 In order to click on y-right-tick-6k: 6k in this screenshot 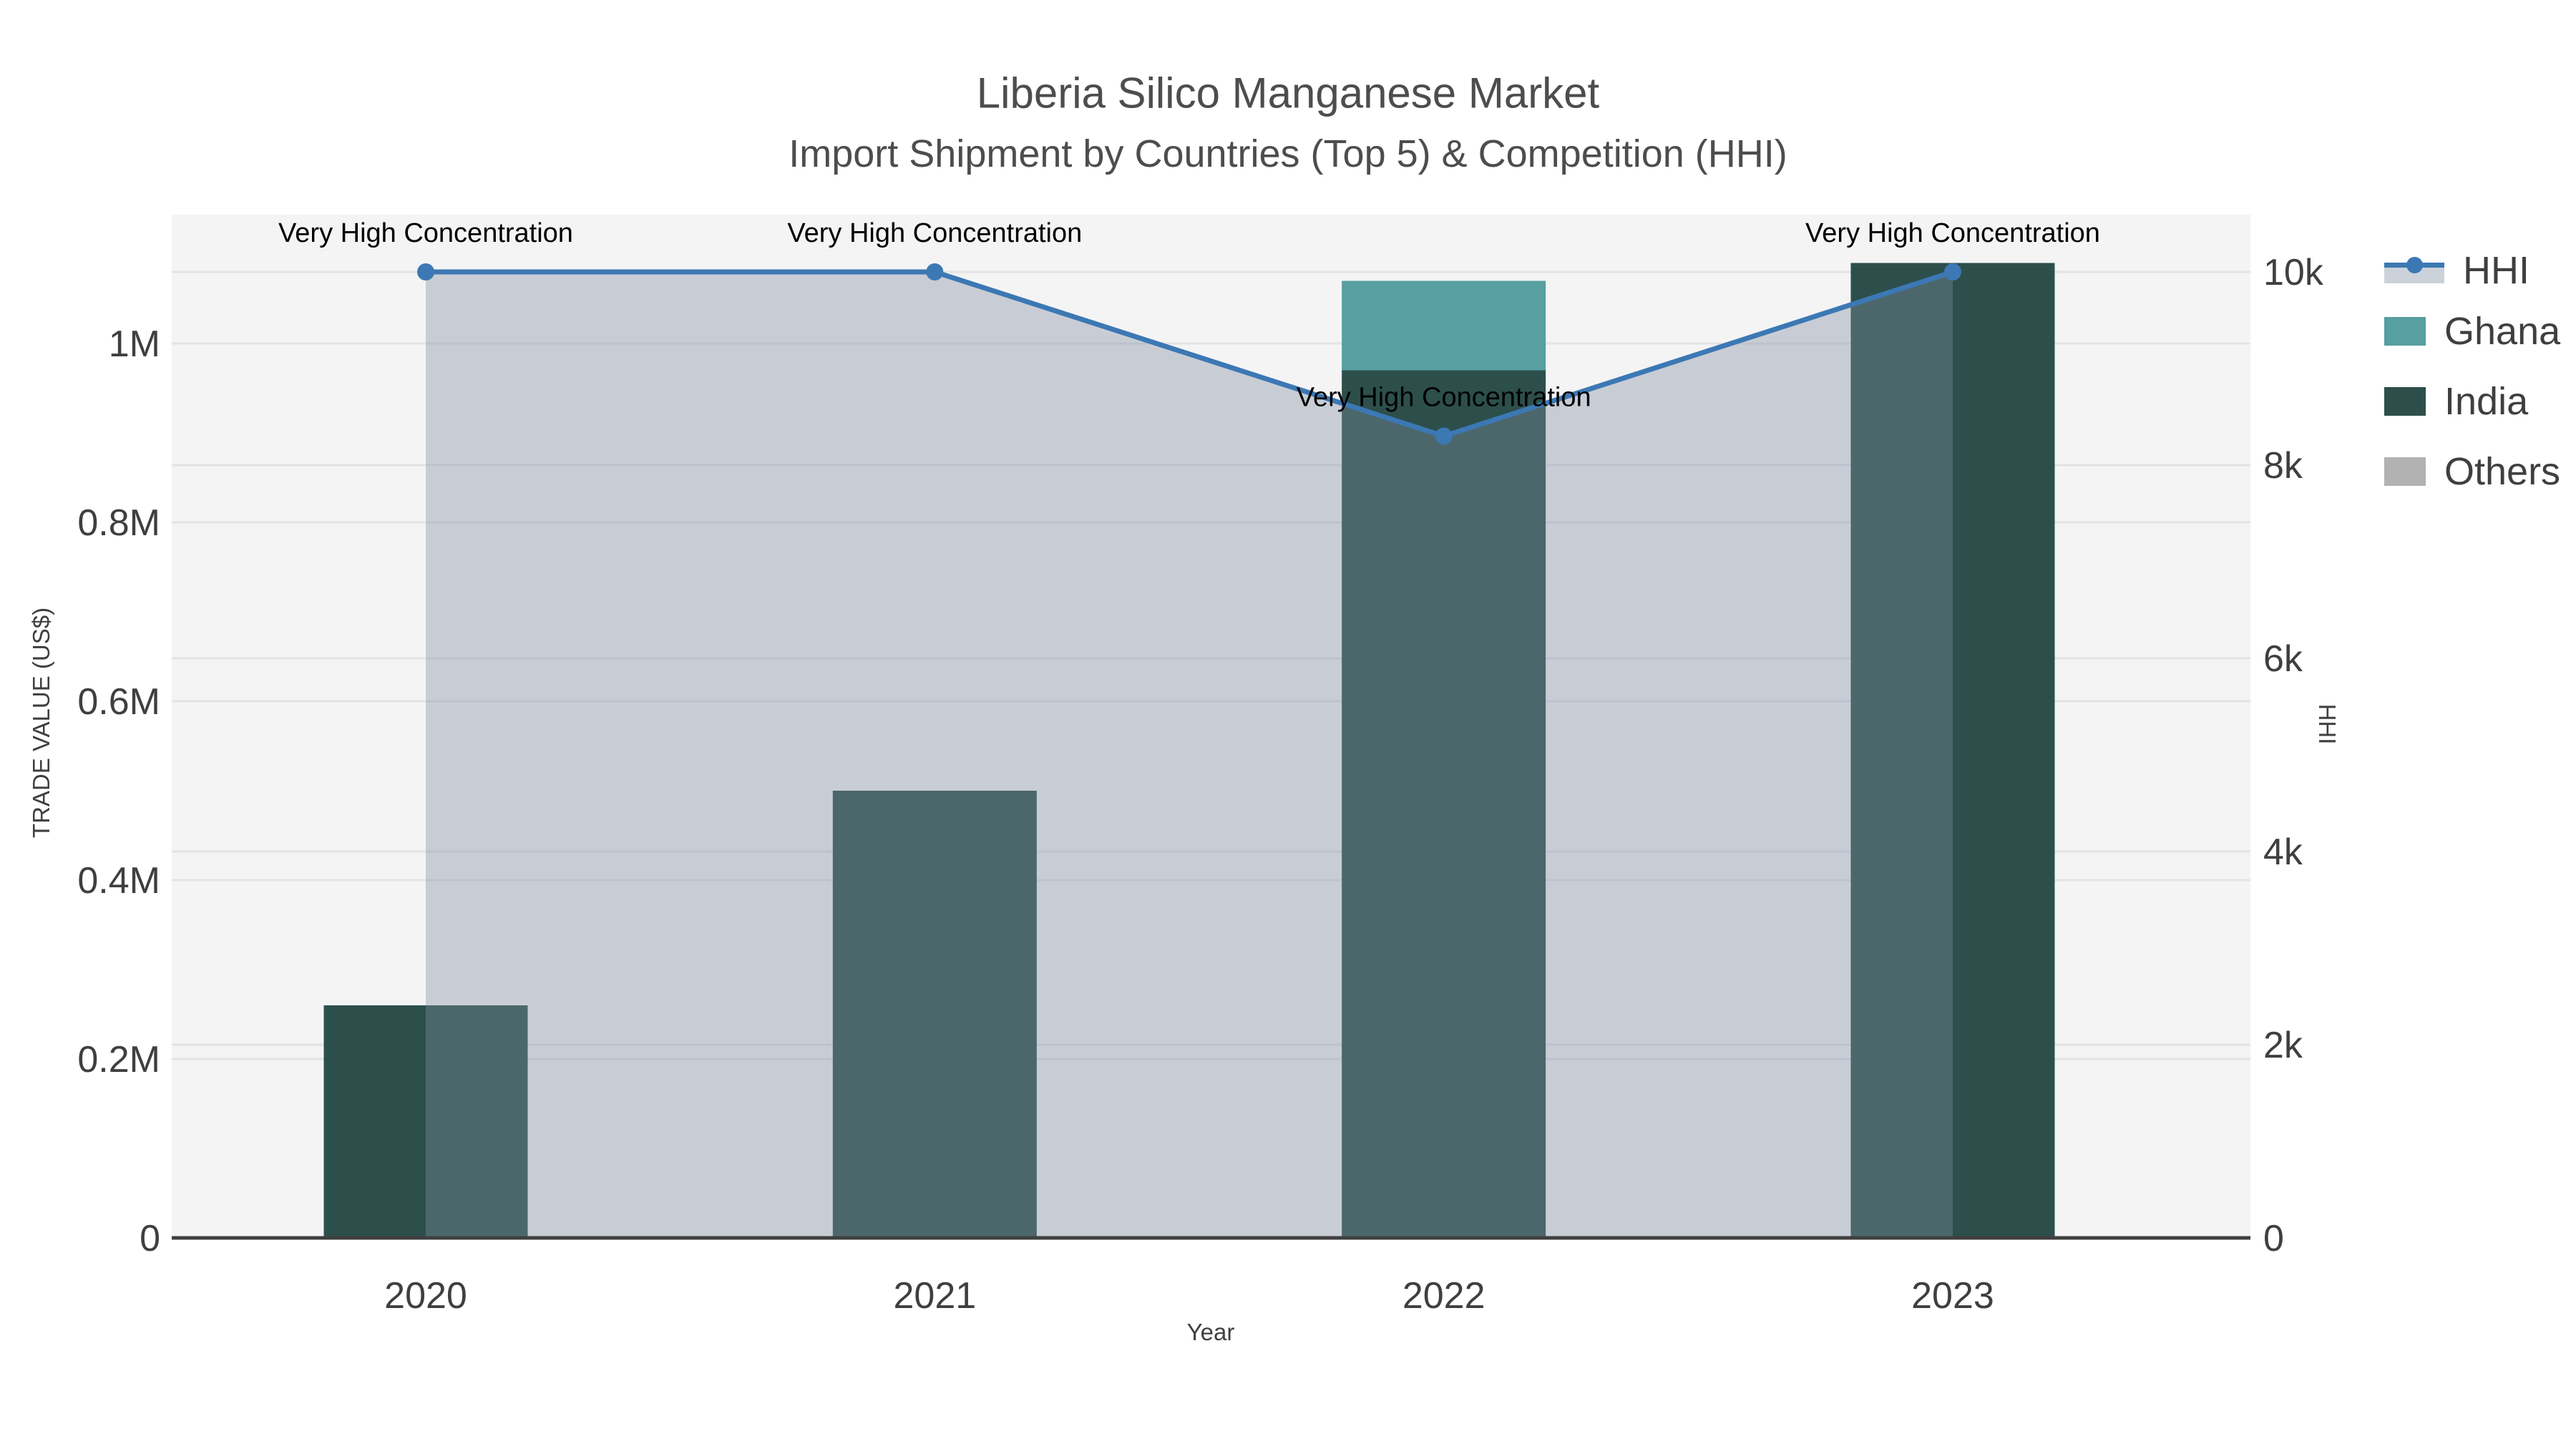, I will do `click(2283, 659)`.